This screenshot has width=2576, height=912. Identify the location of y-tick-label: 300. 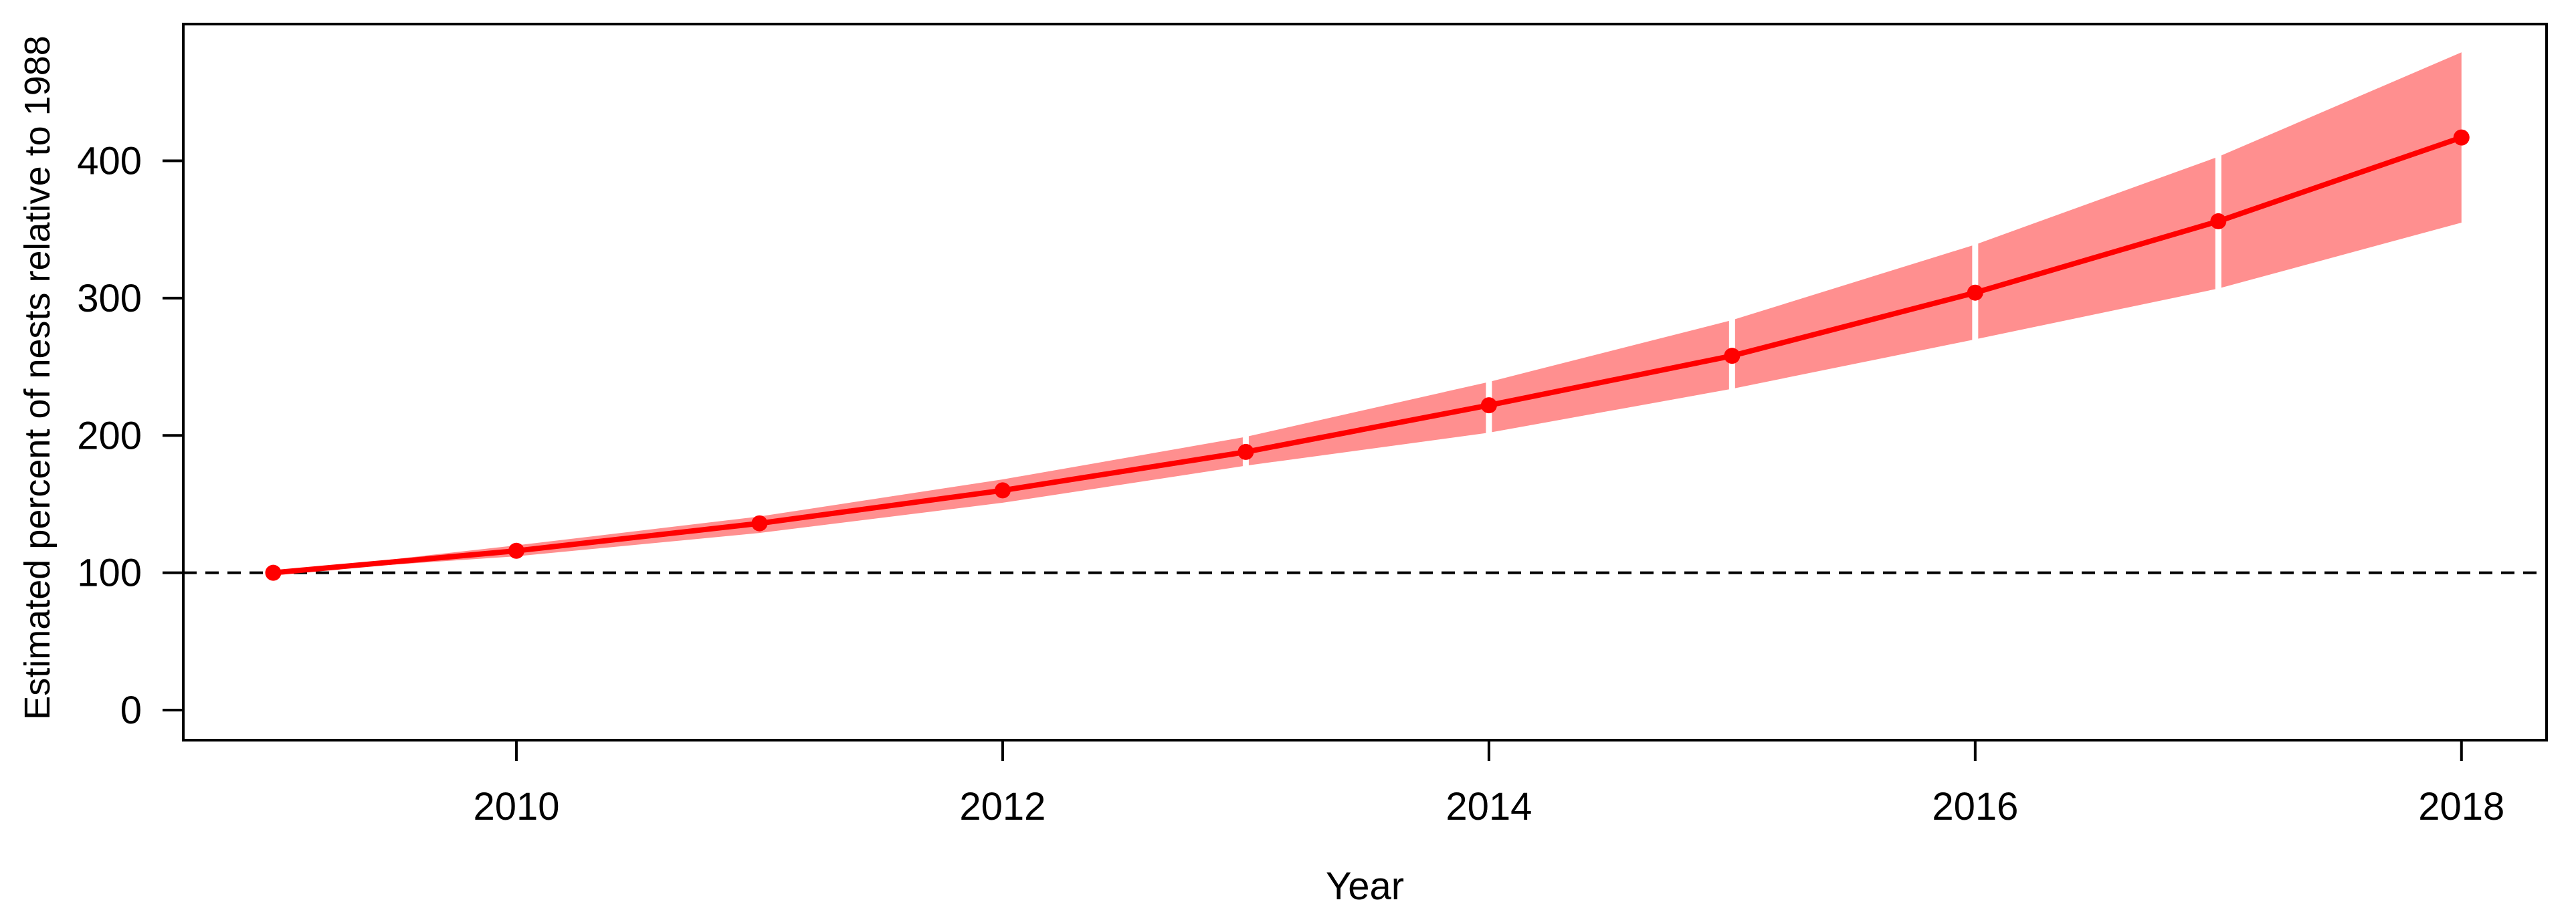
(109, 298).